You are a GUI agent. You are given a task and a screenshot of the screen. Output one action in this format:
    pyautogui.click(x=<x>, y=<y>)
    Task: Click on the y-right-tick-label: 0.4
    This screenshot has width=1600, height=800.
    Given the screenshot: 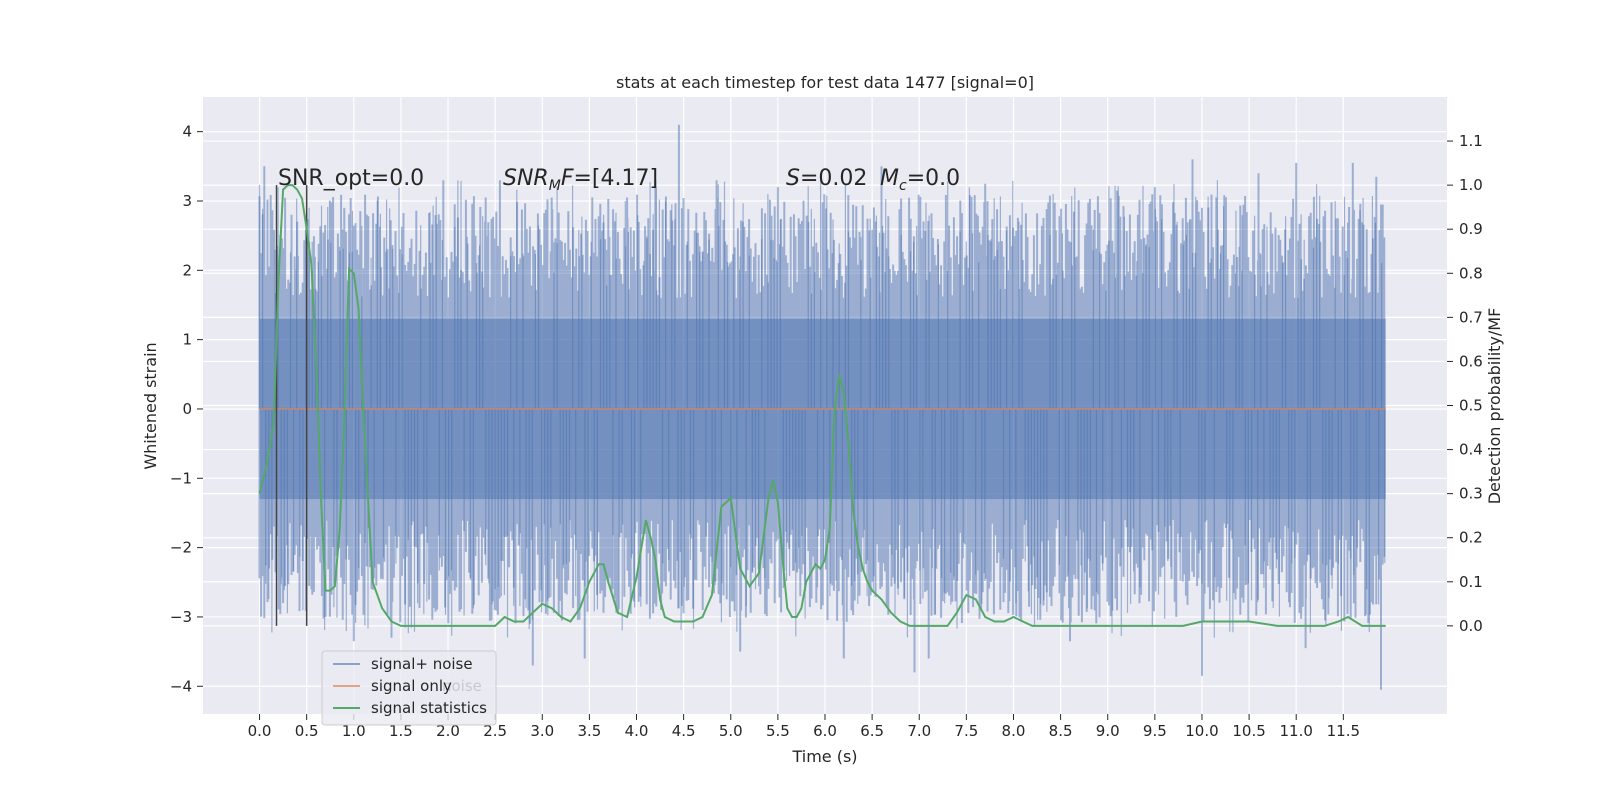 What is the action you would take?
    pyautogui.click(x=1471, y=450)
    